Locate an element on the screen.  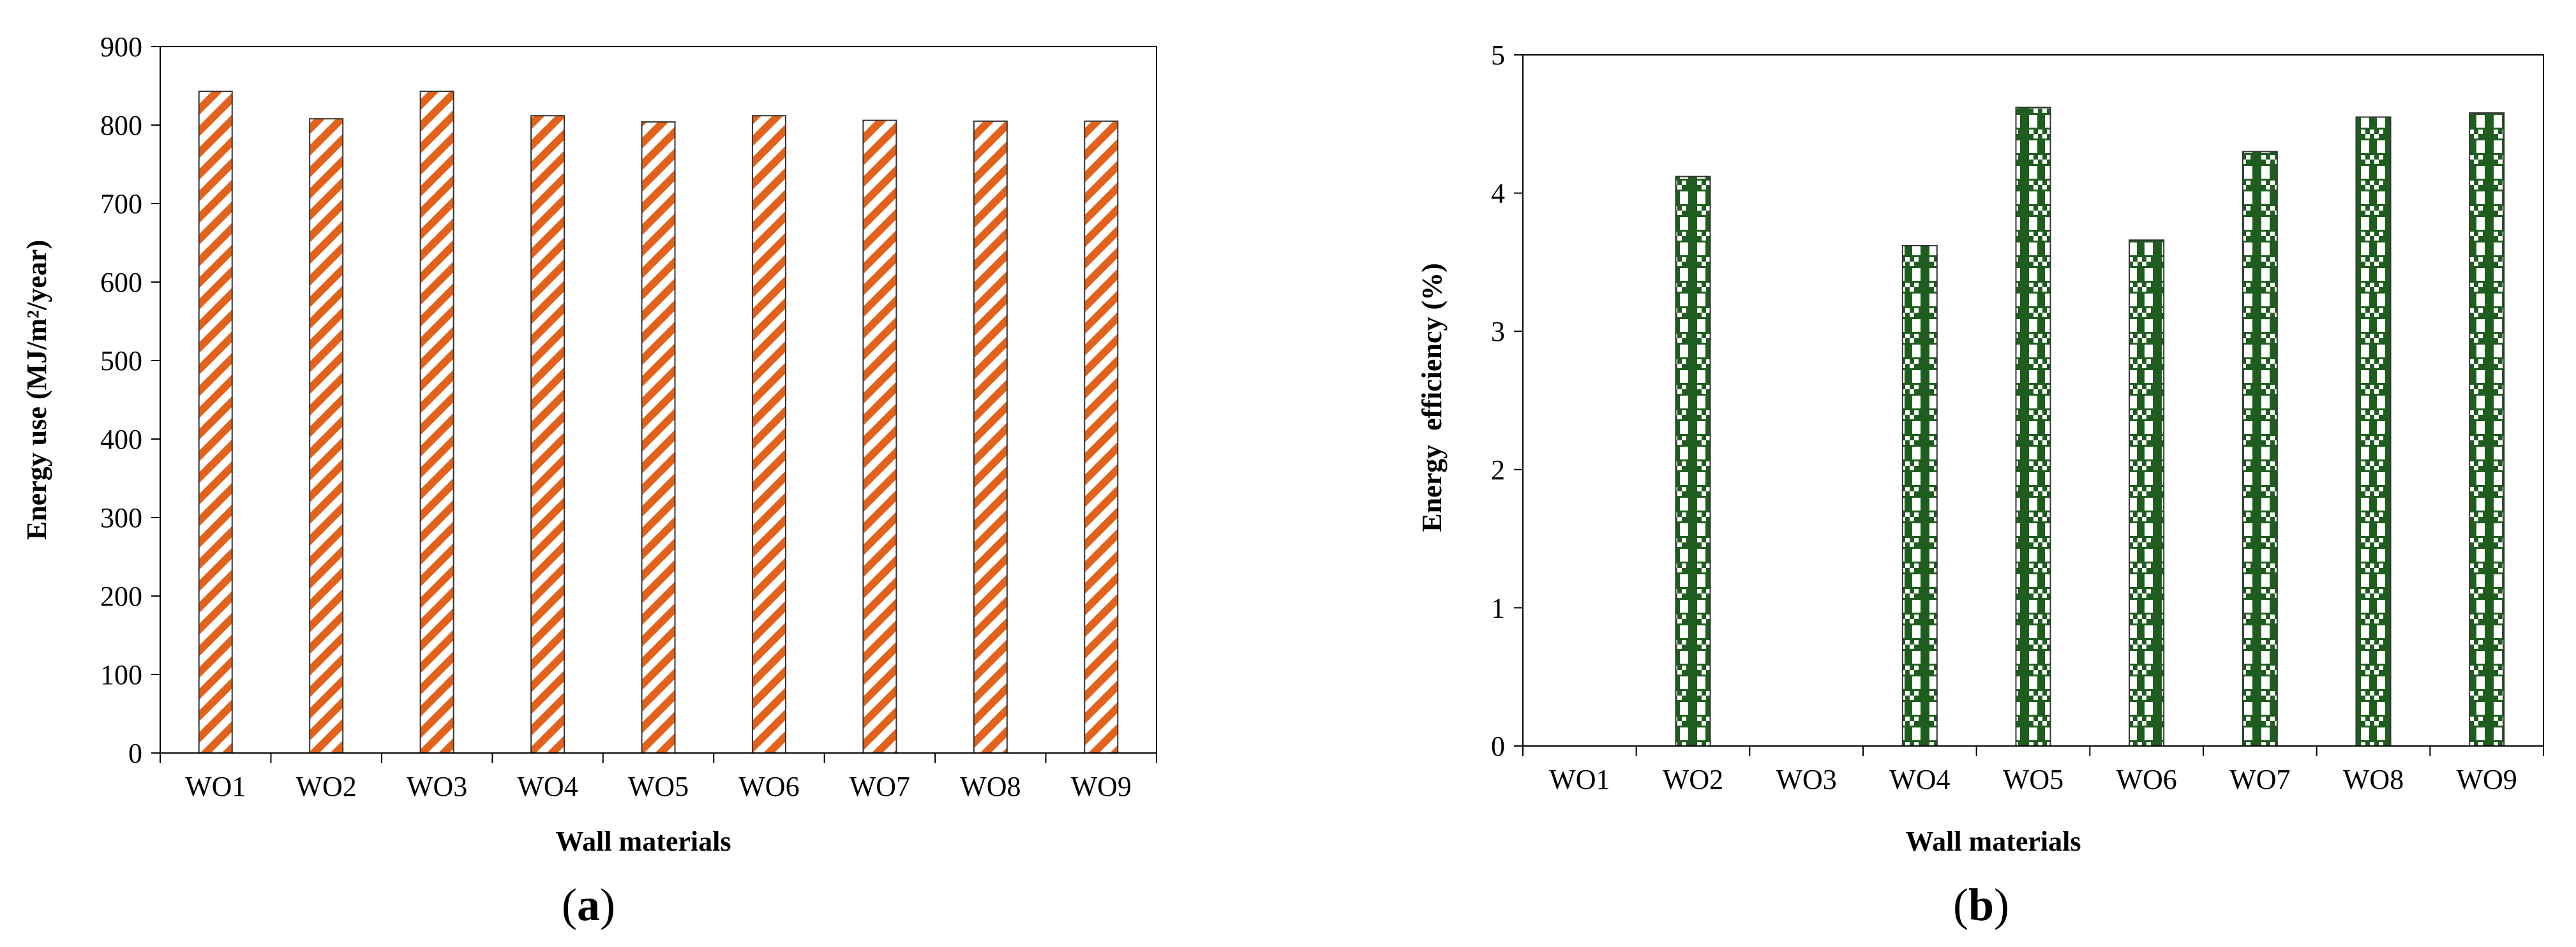
x-axis-ticks-a: WO1 WO2 WO3 WO4 WO5 WO6 WO7 WO8 WO9 is located at coordinates (658, 778).